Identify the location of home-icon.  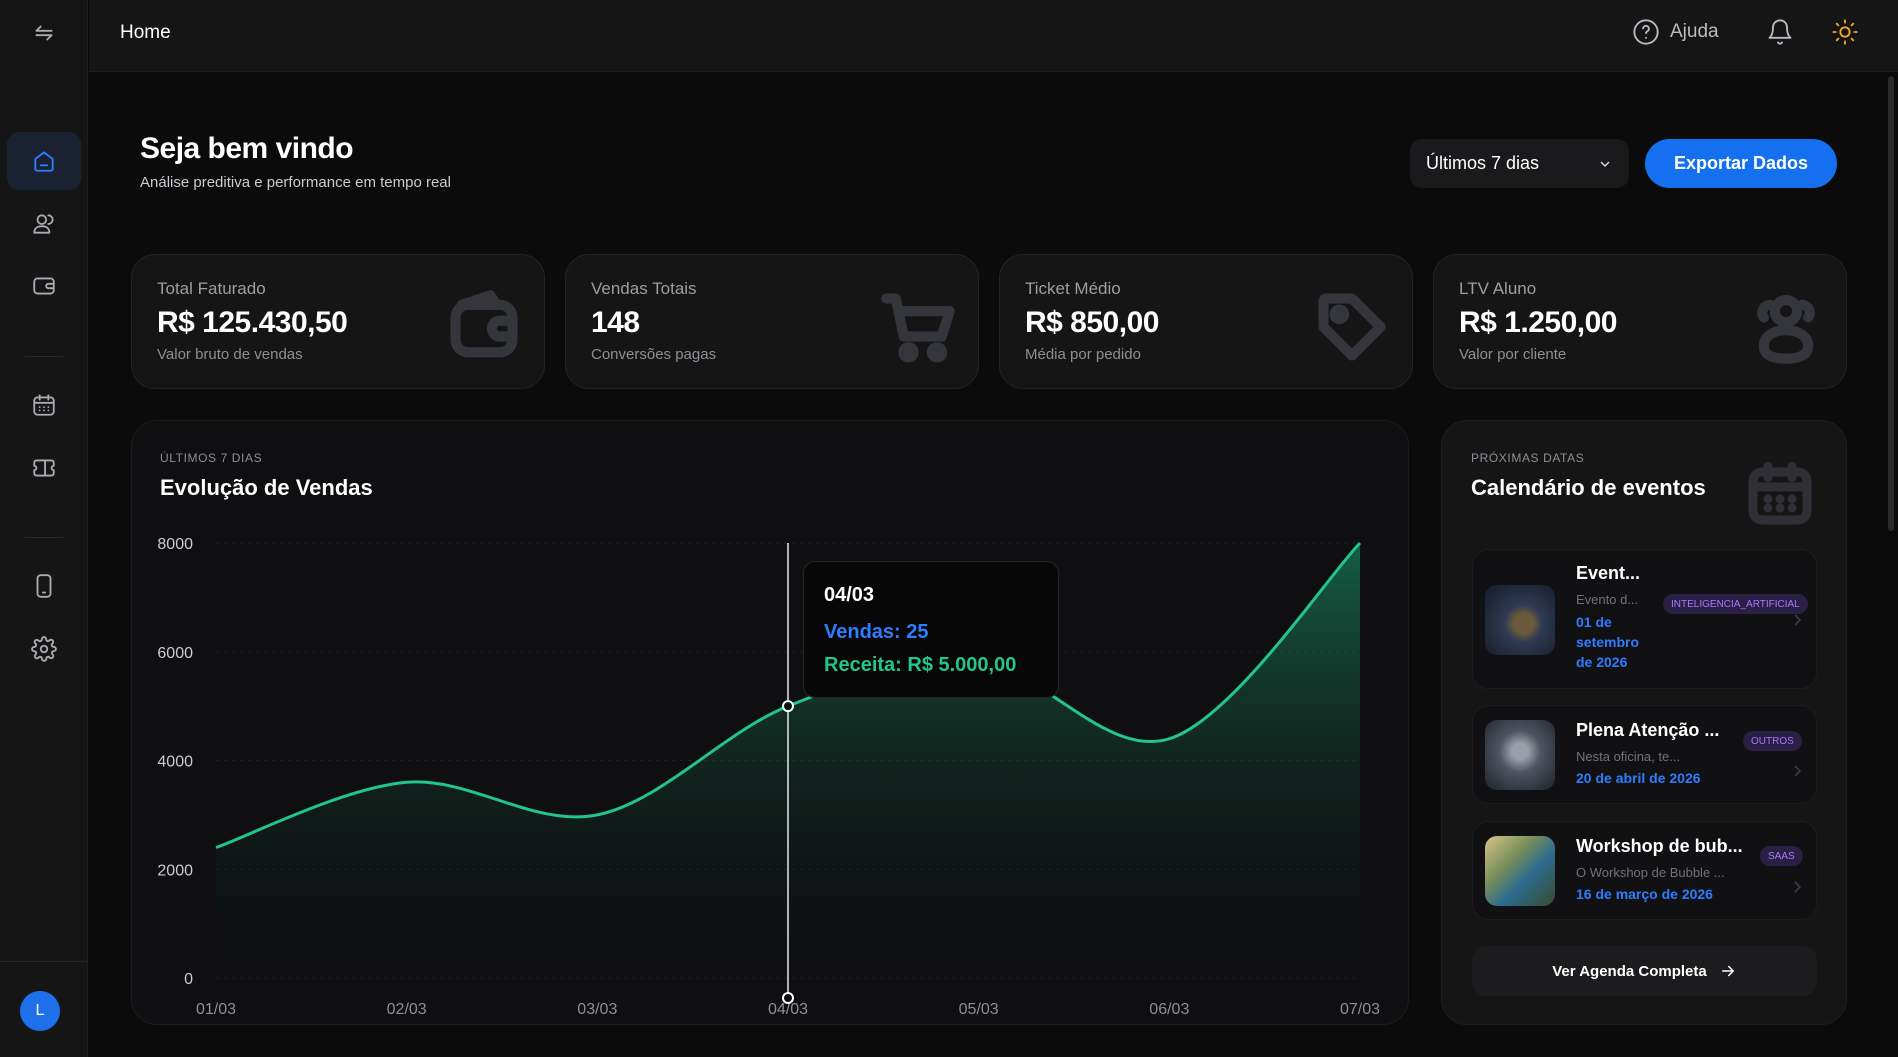
(44, 161).